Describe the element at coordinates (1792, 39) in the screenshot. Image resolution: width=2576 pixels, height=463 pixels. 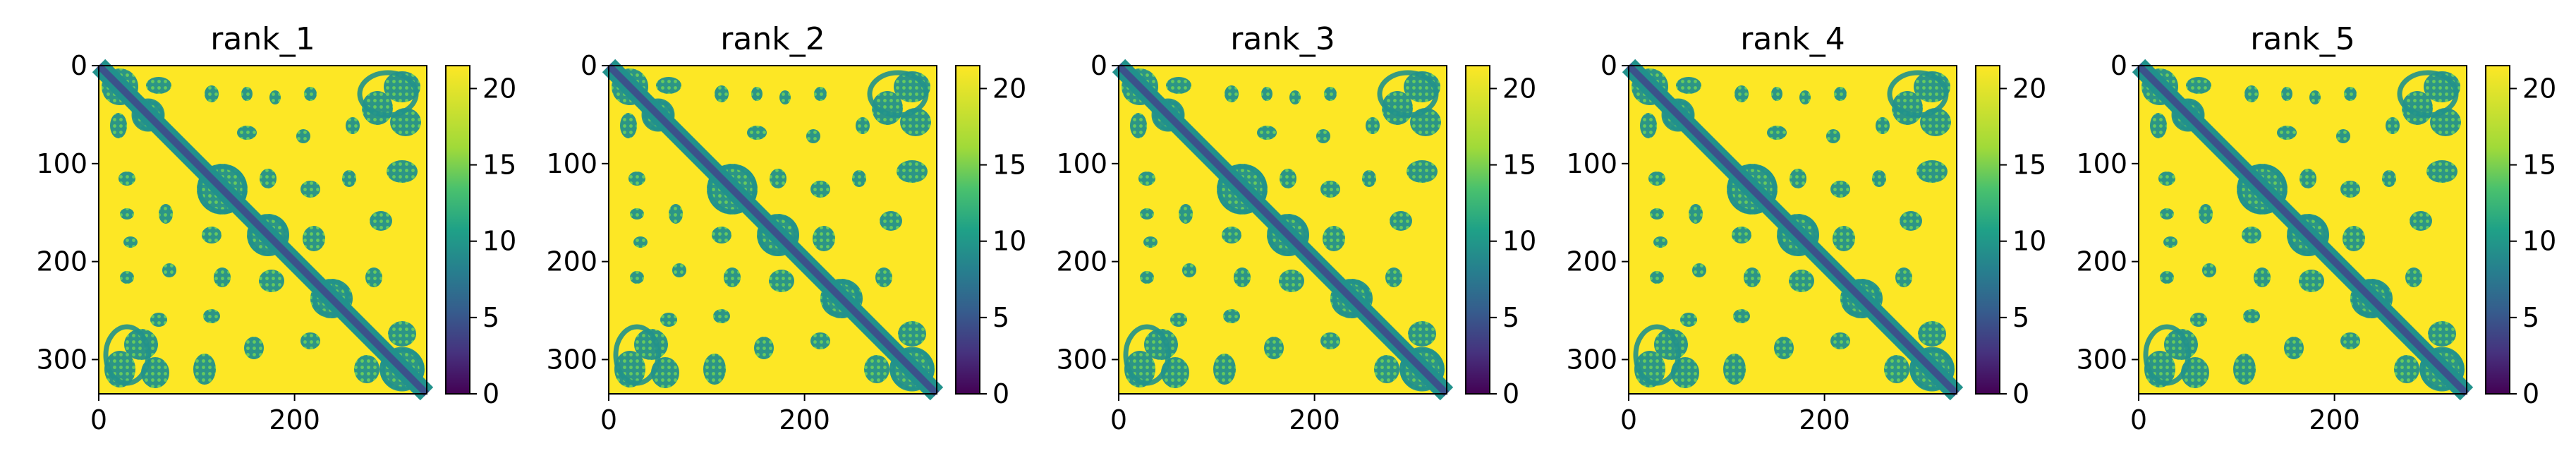
I see `panel-title: rank_4` at that location.